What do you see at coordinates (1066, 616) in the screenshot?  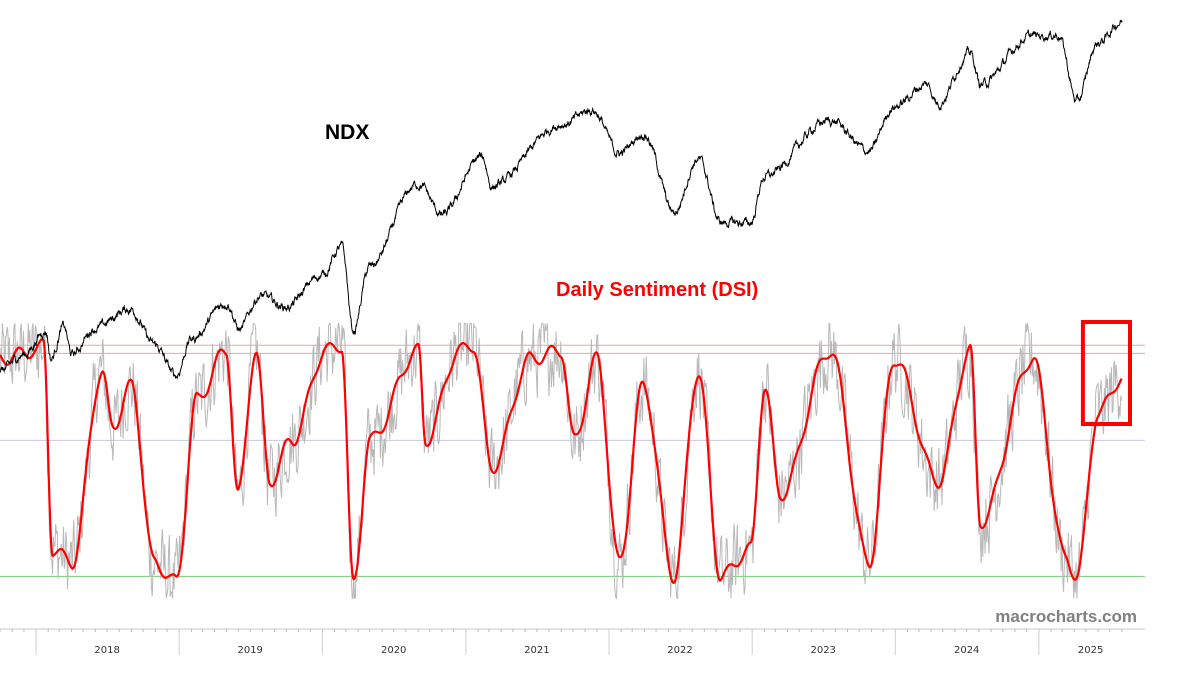 I see `watermark: macrocharts.com` at bounding box center [1066, 616].